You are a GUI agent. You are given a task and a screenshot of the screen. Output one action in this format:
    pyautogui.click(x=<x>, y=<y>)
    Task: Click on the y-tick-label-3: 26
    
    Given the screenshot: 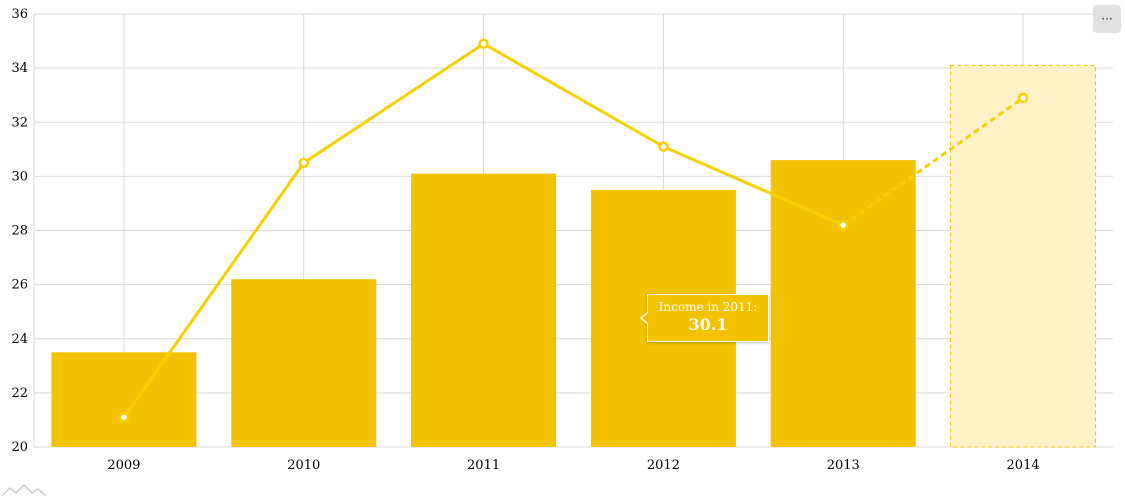 What is the action you would take?
    pyautogui.click(x=19, y=285)
    